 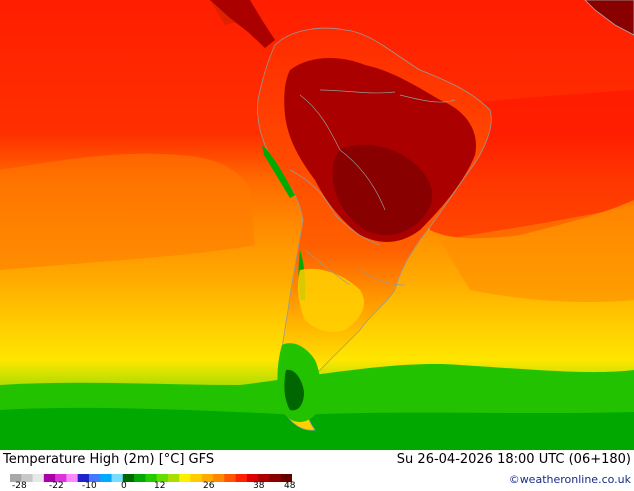 I want to click on legend-tick-label: 38, so click(x=259, y=486).